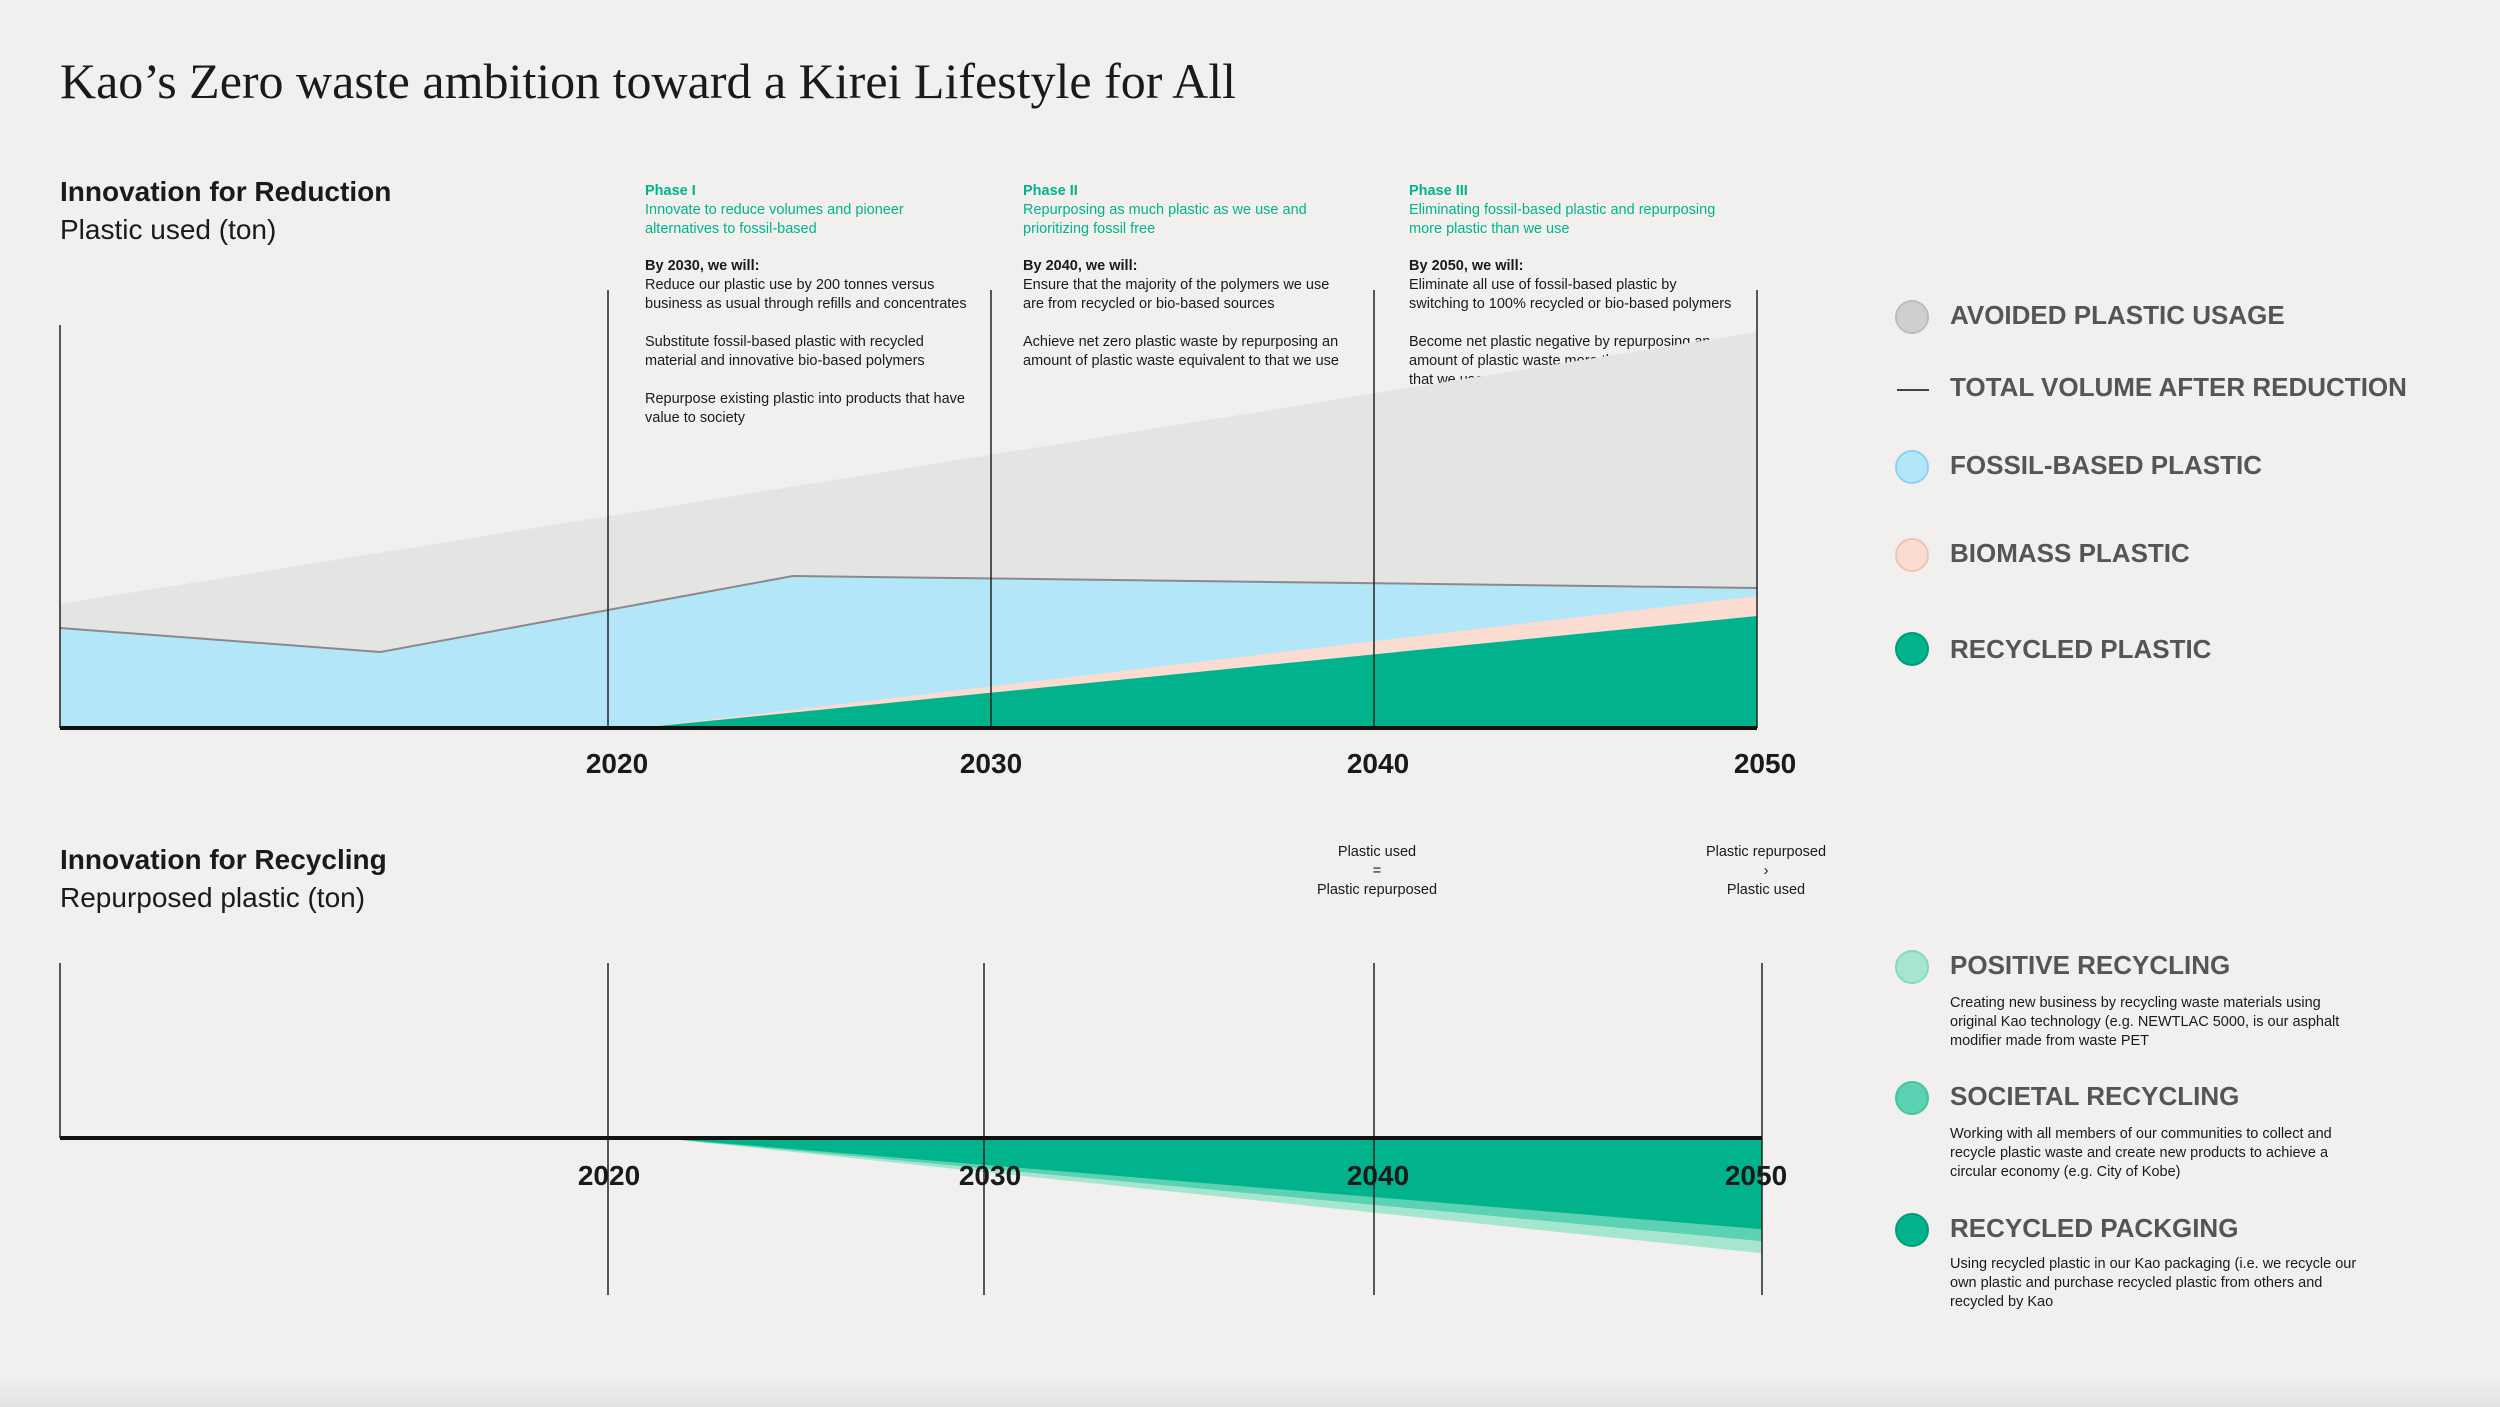 Image resolution: width=2500 pixels, height=1407 pixels. What do you see at coordinates (2117, 315) in the screenshot?
I see `legend-label: AVOIDED PLASTIC USAGE` at bounding box center [2117, 315].